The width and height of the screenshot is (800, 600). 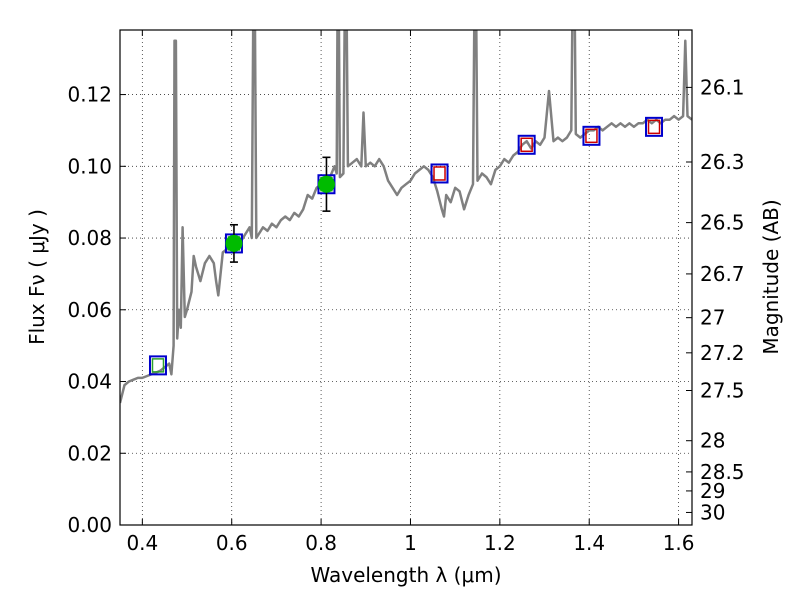 What do you see at coordinates (500, 543) in the screenshot?
I see `x-tick-label: 1.2` at bounding box center [500, 543].